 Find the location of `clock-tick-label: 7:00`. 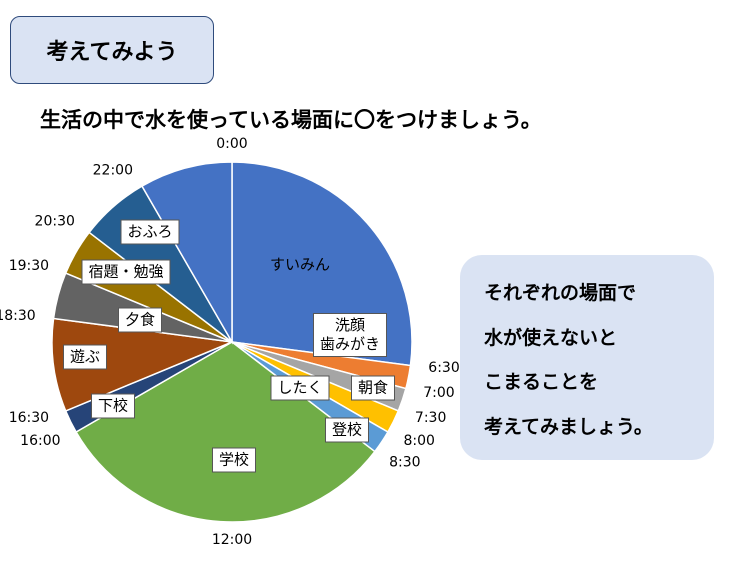

clock-tick-label: 7:00 is located at coordinates (438, 393).